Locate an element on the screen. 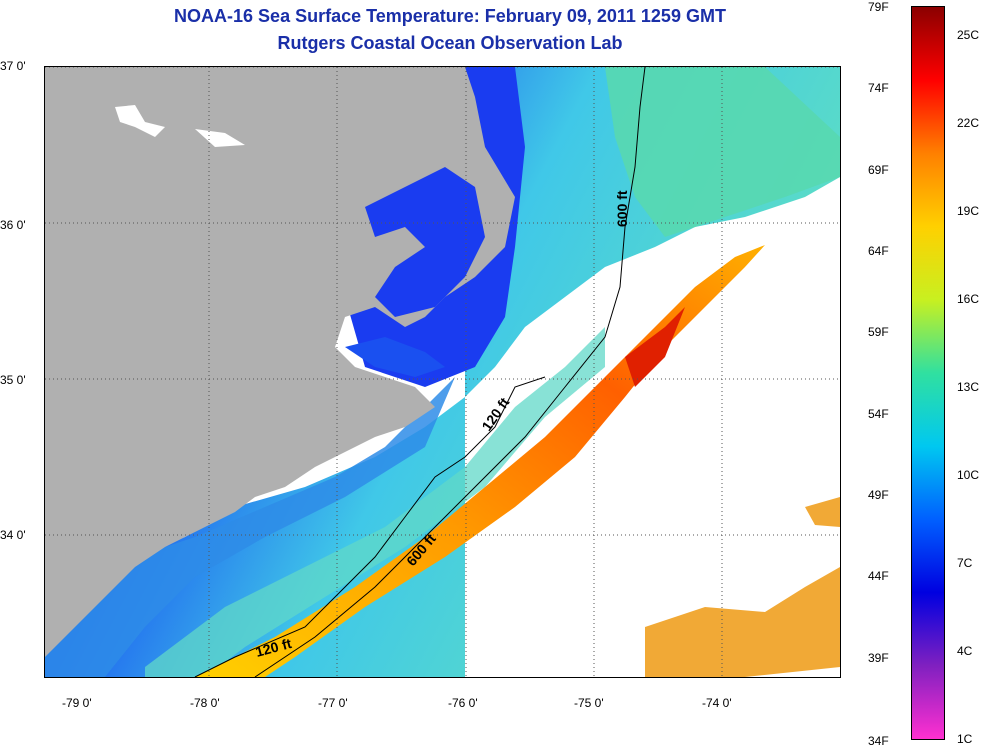  colorbar-f-64: 64F is located at coordinates (878, 251).